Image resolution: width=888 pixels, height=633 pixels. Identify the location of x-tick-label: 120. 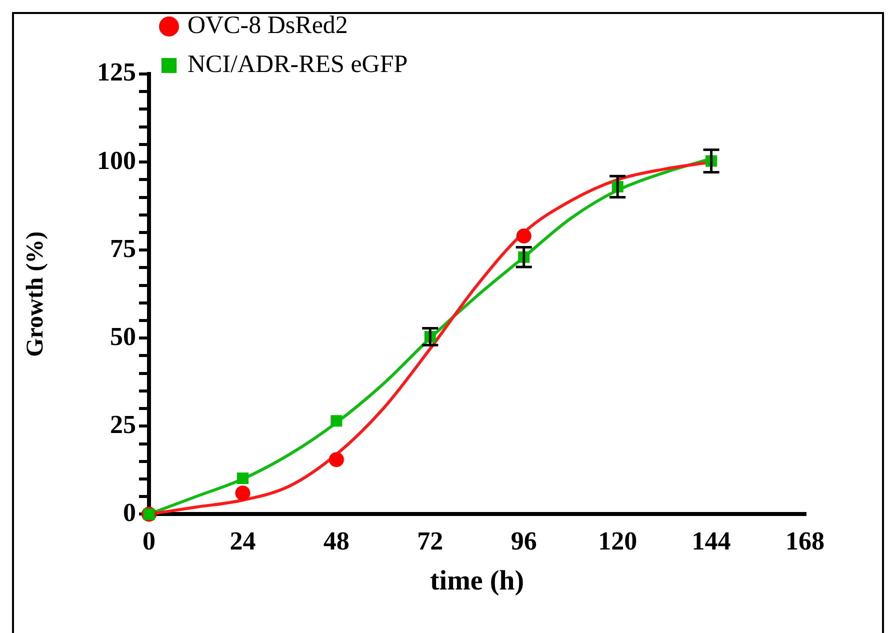
(618, 541).